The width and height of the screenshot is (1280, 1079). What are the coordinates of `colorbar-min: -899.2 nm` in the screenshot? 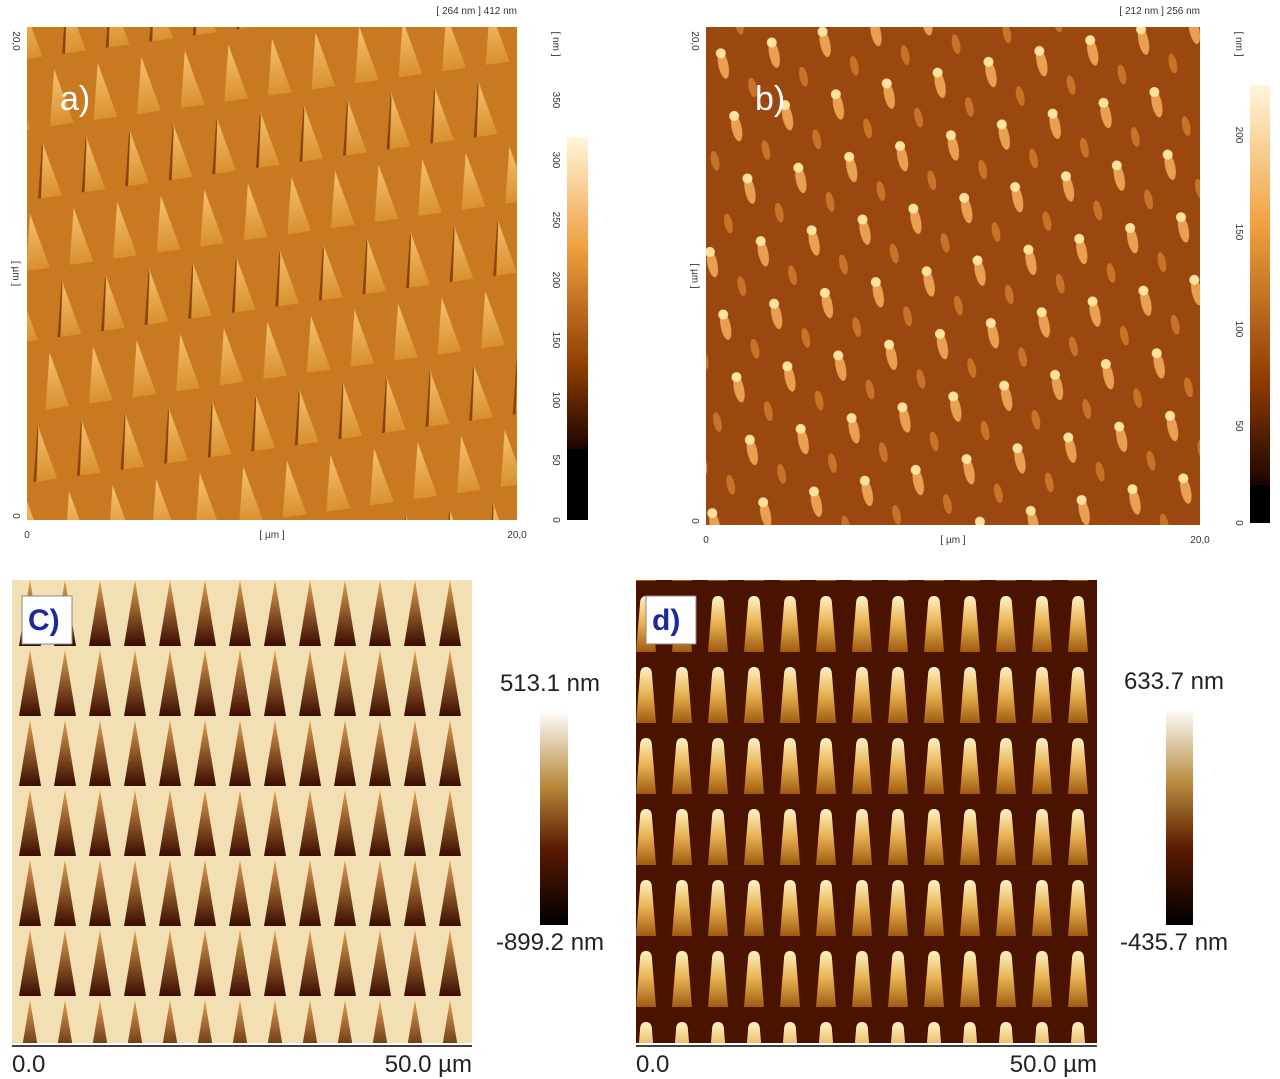 It's located at (550, 942).